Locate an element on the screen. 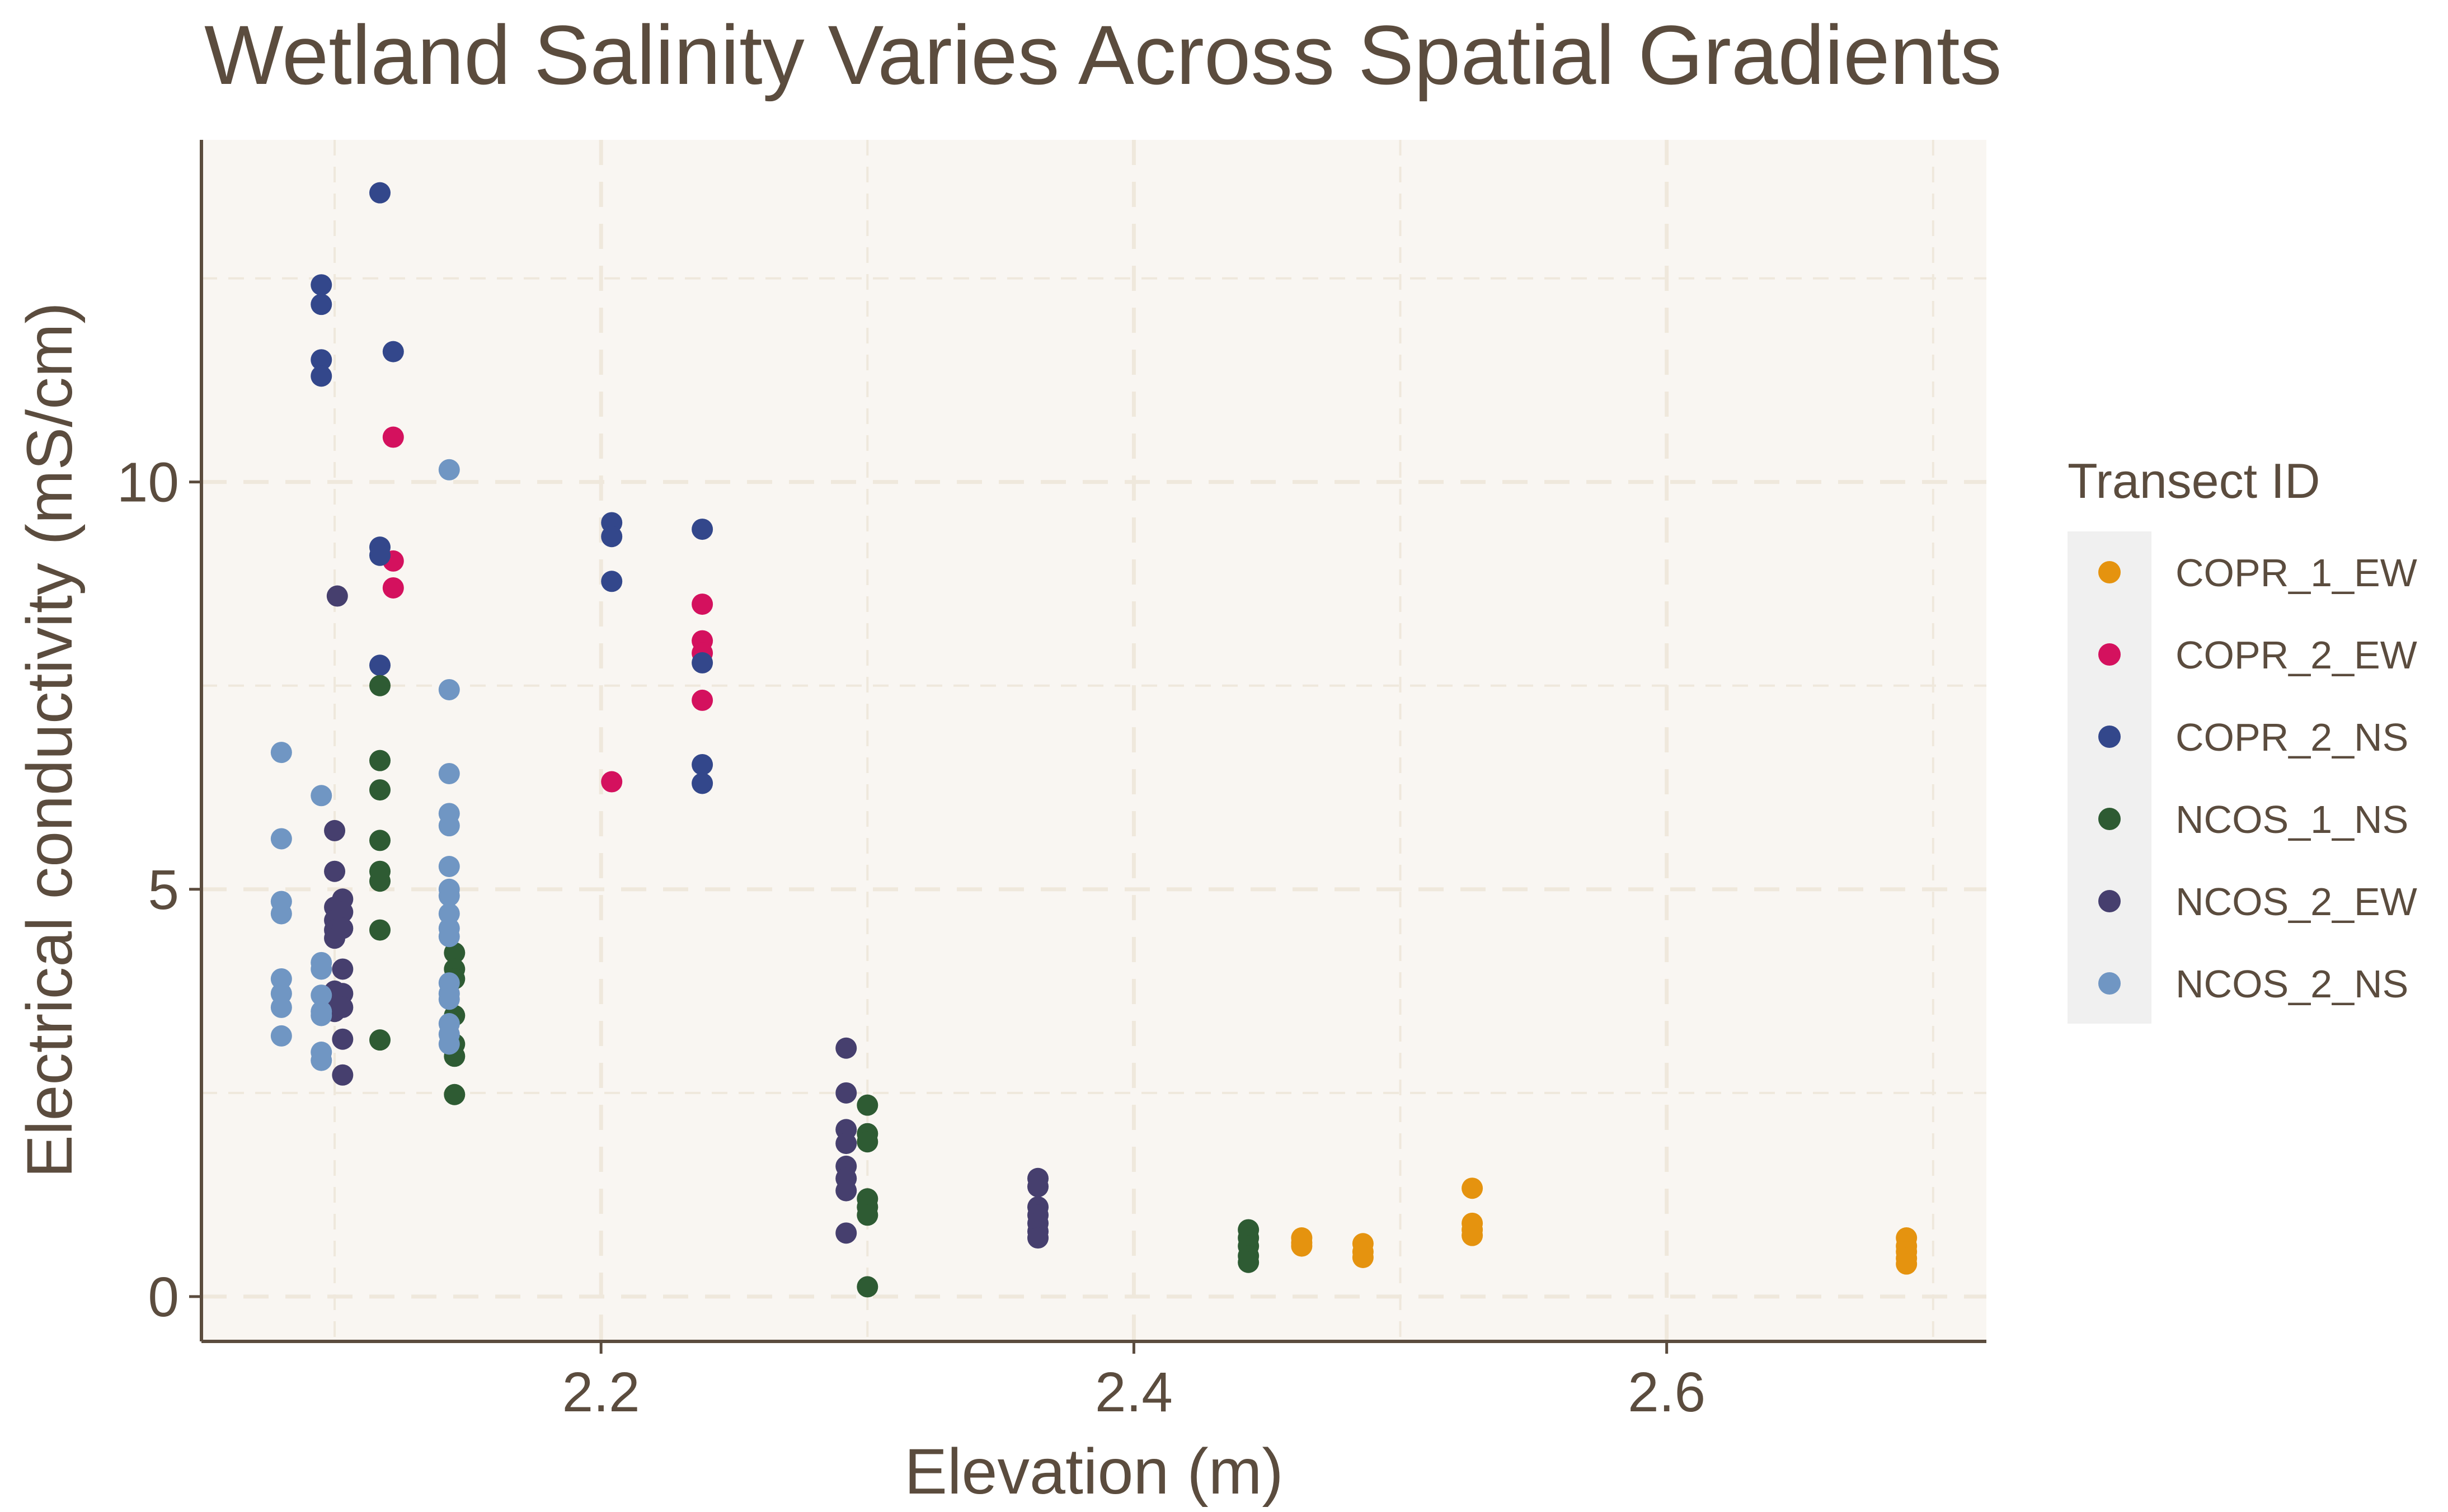 This screenshot has width=2448, height=1512. legend-label: NCOS_1_NS is located at coordinates (2292, 820).